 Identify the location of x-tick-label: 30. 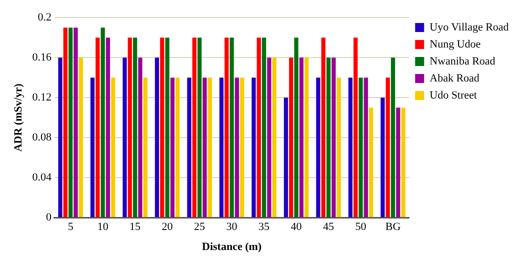
(232, 227).